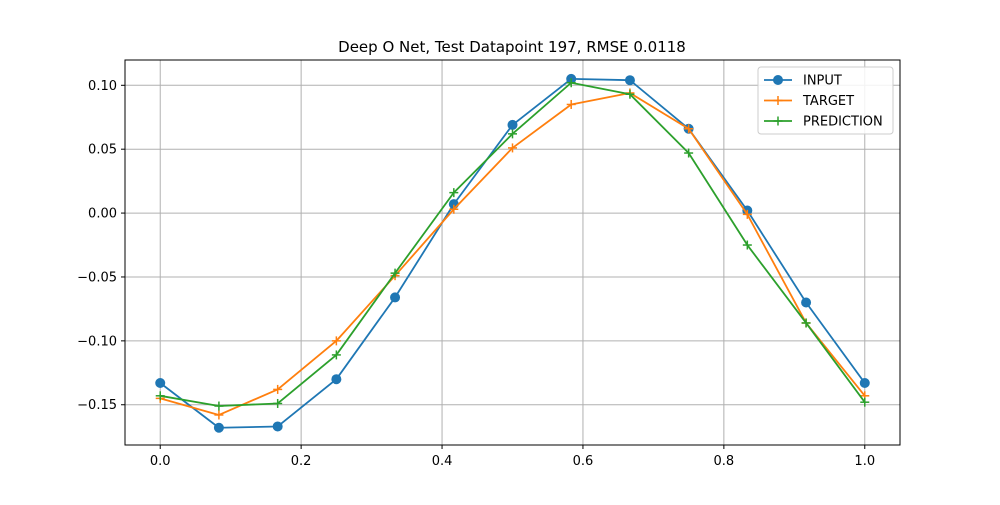 The height and width of the screenshot is (505, 1000). I want to click on y-tick-label: 0.10, so click(102, 86).